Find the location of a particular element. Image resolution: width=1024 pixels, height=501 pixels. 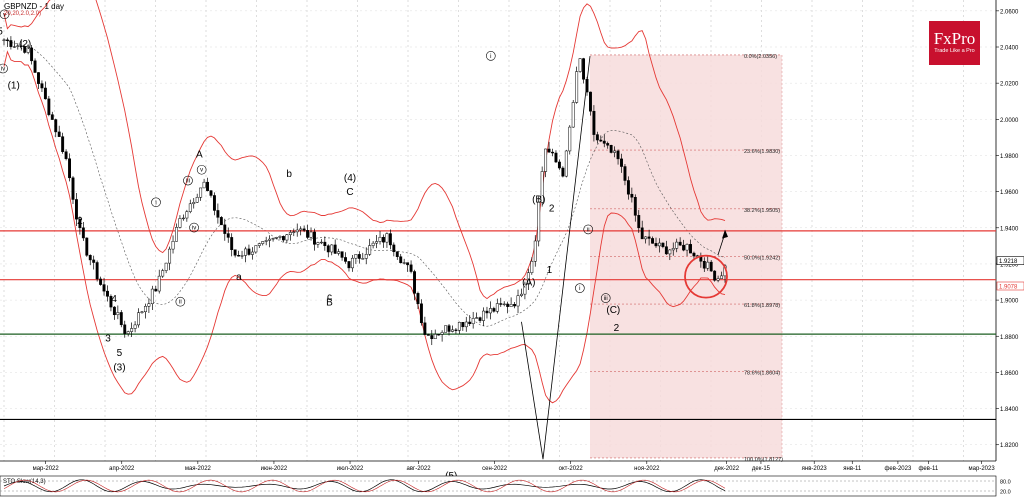

projection-arrow-head is located at coordinates (725, 234).